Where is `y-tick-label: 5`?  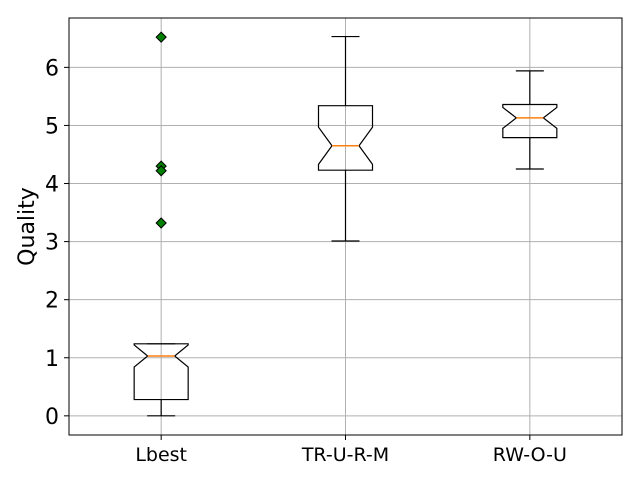 y-tick-label: 5 is located at coordinates (52, 126).